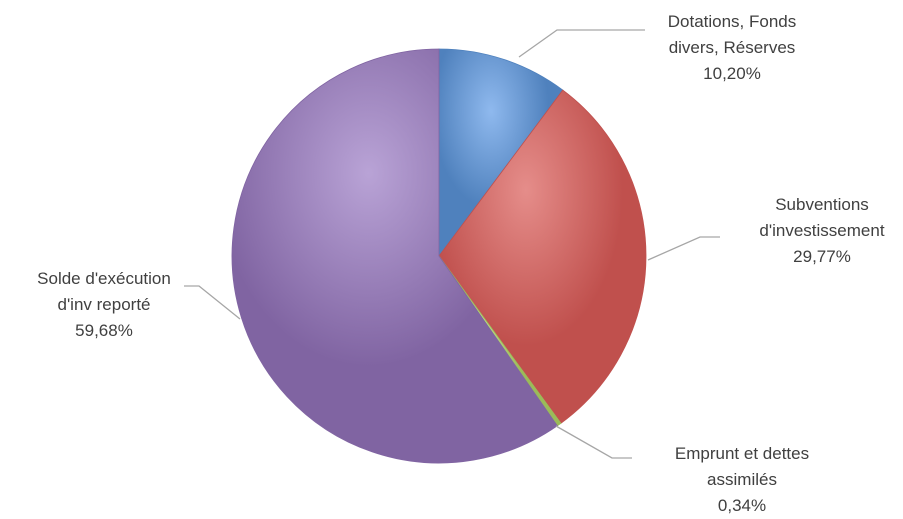  What do you see at coordinates (104, 278) in the screenshot?
I see `slice-name-label: Solde d'exécution` at bounding box center [104, 278].